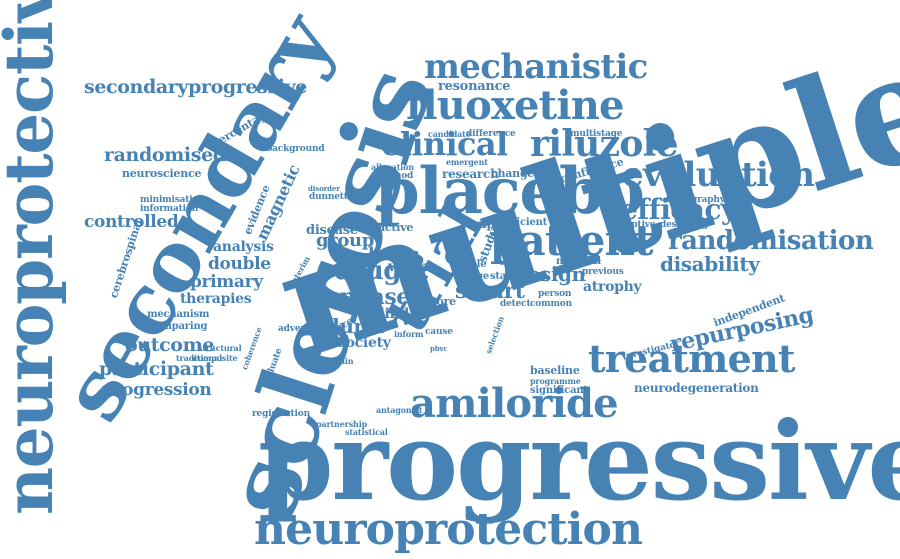 The width and height of the screenshot is (900, 559). What do you see at coordinates (389, 314) in the screenshot?
I see `word-blind: blind` at bounding box center [389, 314].